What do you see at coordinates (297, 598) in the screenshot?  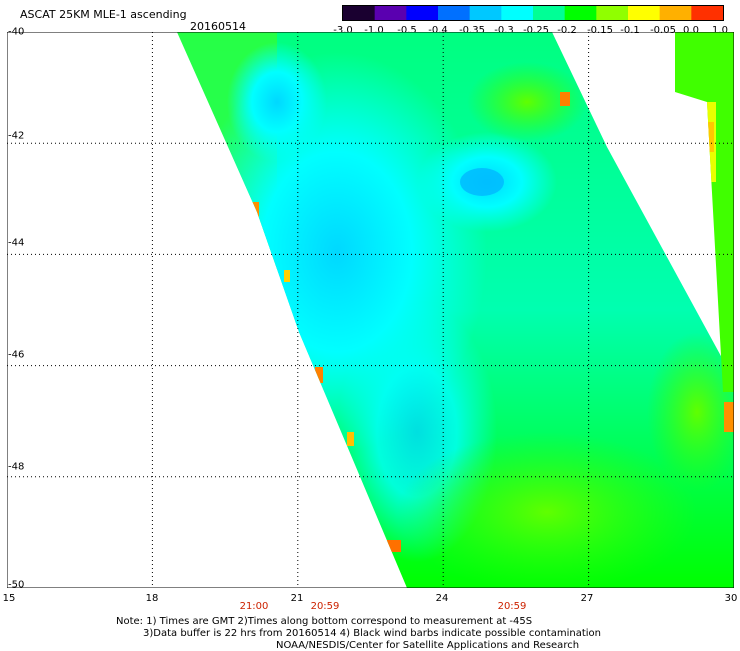 I see `lon-label: 21` at bounding box center [297, 598].